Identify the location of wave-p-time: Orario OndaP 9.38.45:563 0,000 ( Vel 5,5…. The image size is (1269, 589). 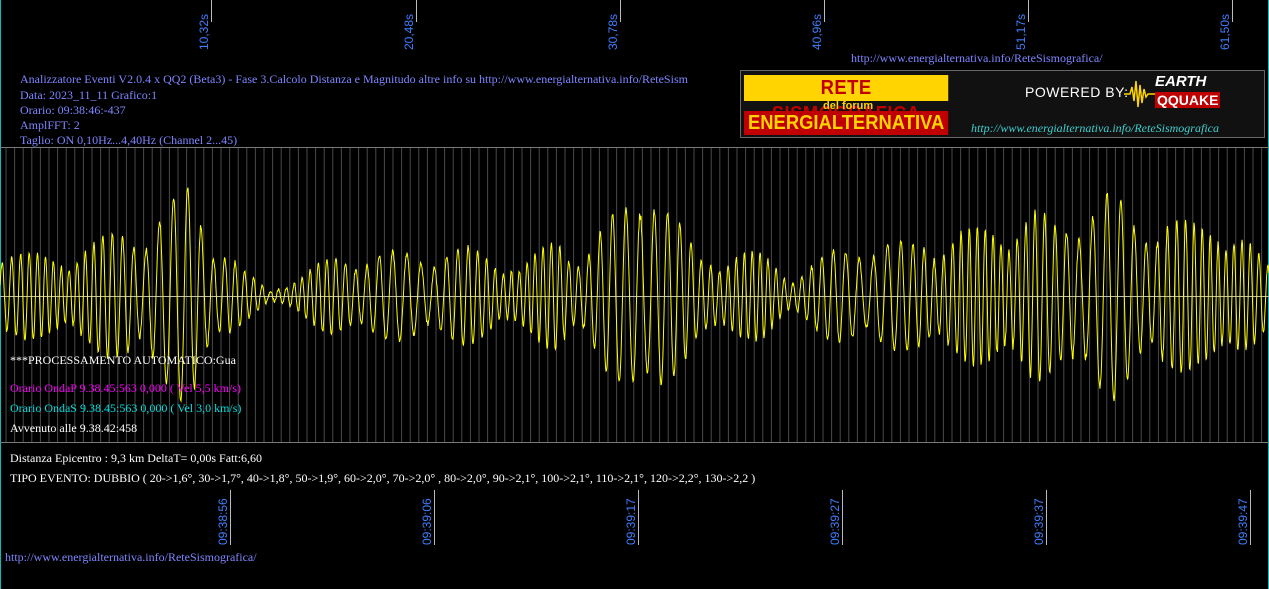
(125, 388).